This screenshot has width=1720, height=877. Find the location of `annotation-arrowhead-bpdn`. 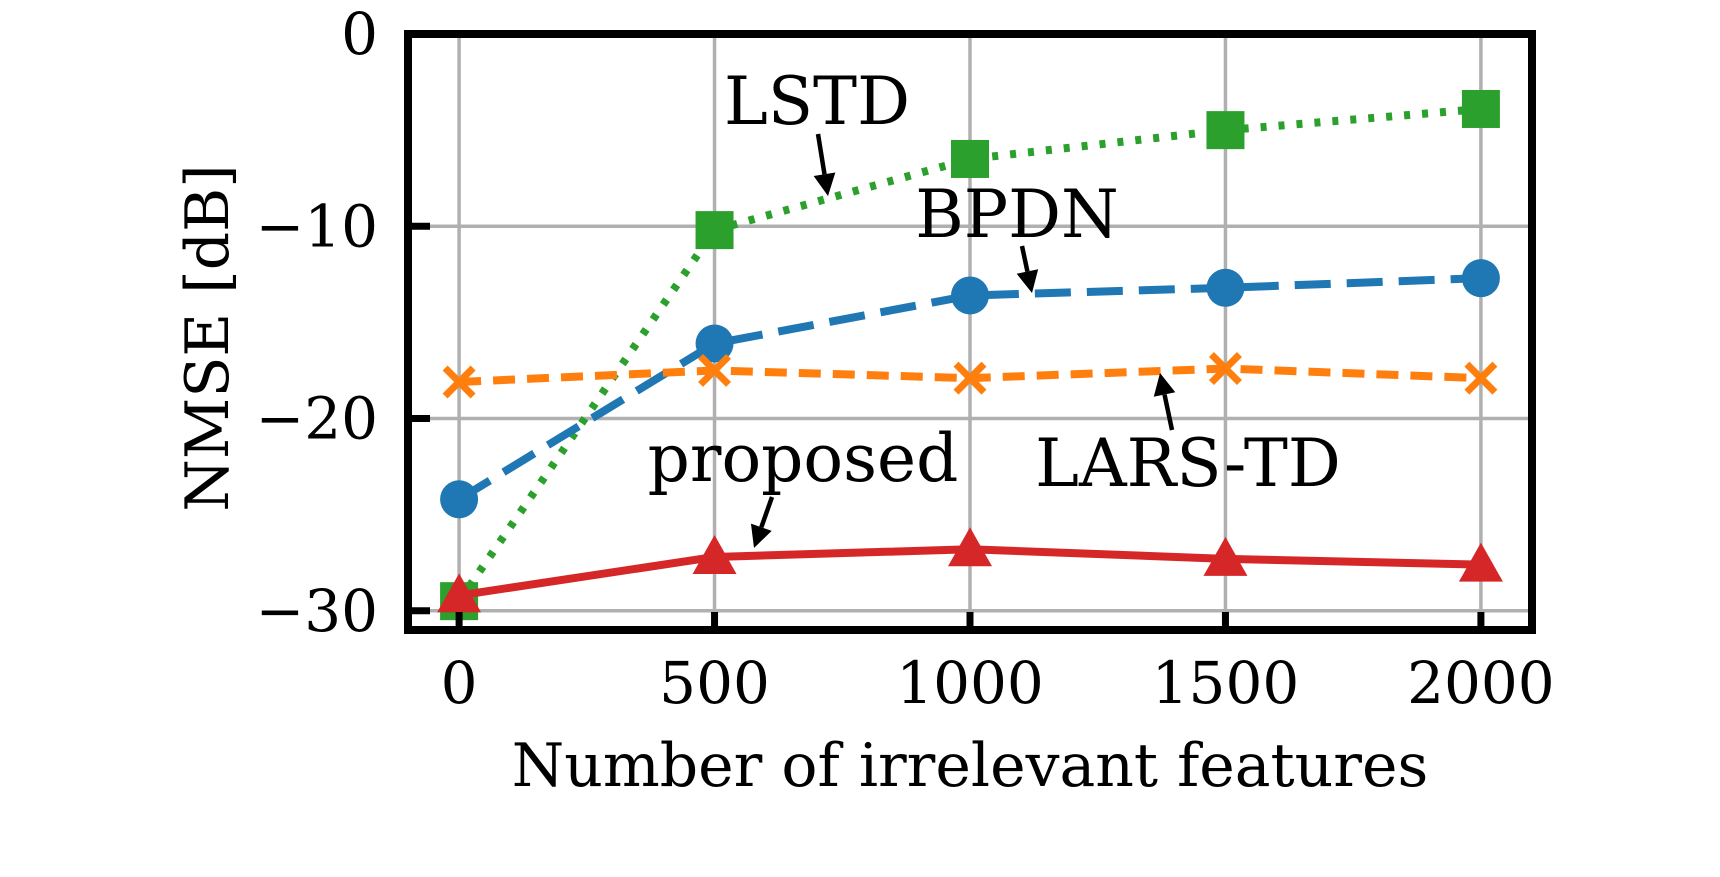

annotation-arrowhead-bpdn is located at coordinates (1027, 281).